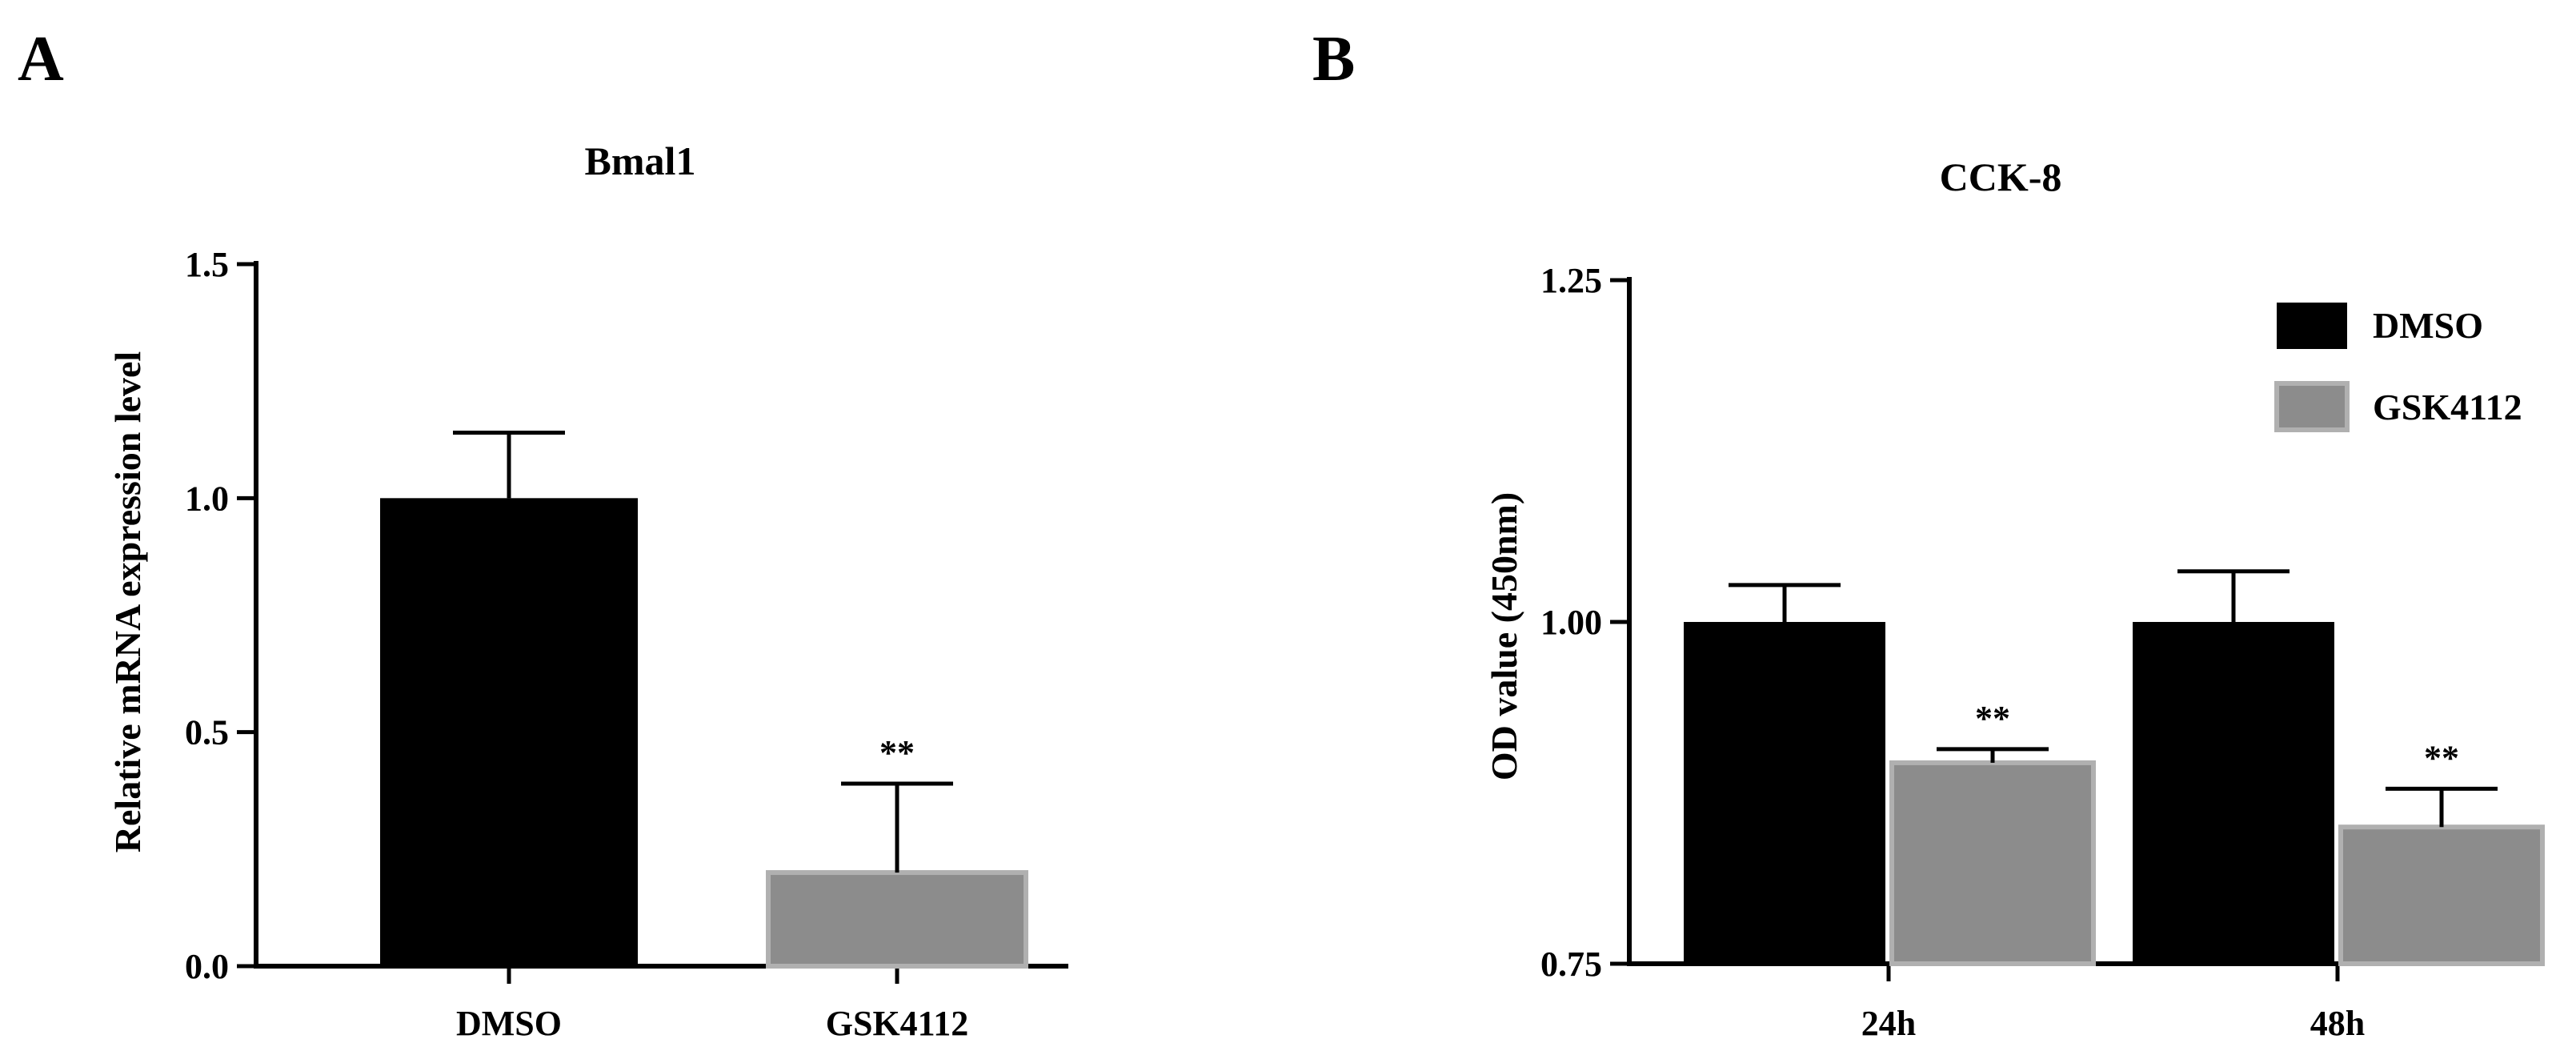 This screenshot has width=2576, height=1059. I want to click on panel-b-y-tick-label-1: 1.00, so click(1571, 622).